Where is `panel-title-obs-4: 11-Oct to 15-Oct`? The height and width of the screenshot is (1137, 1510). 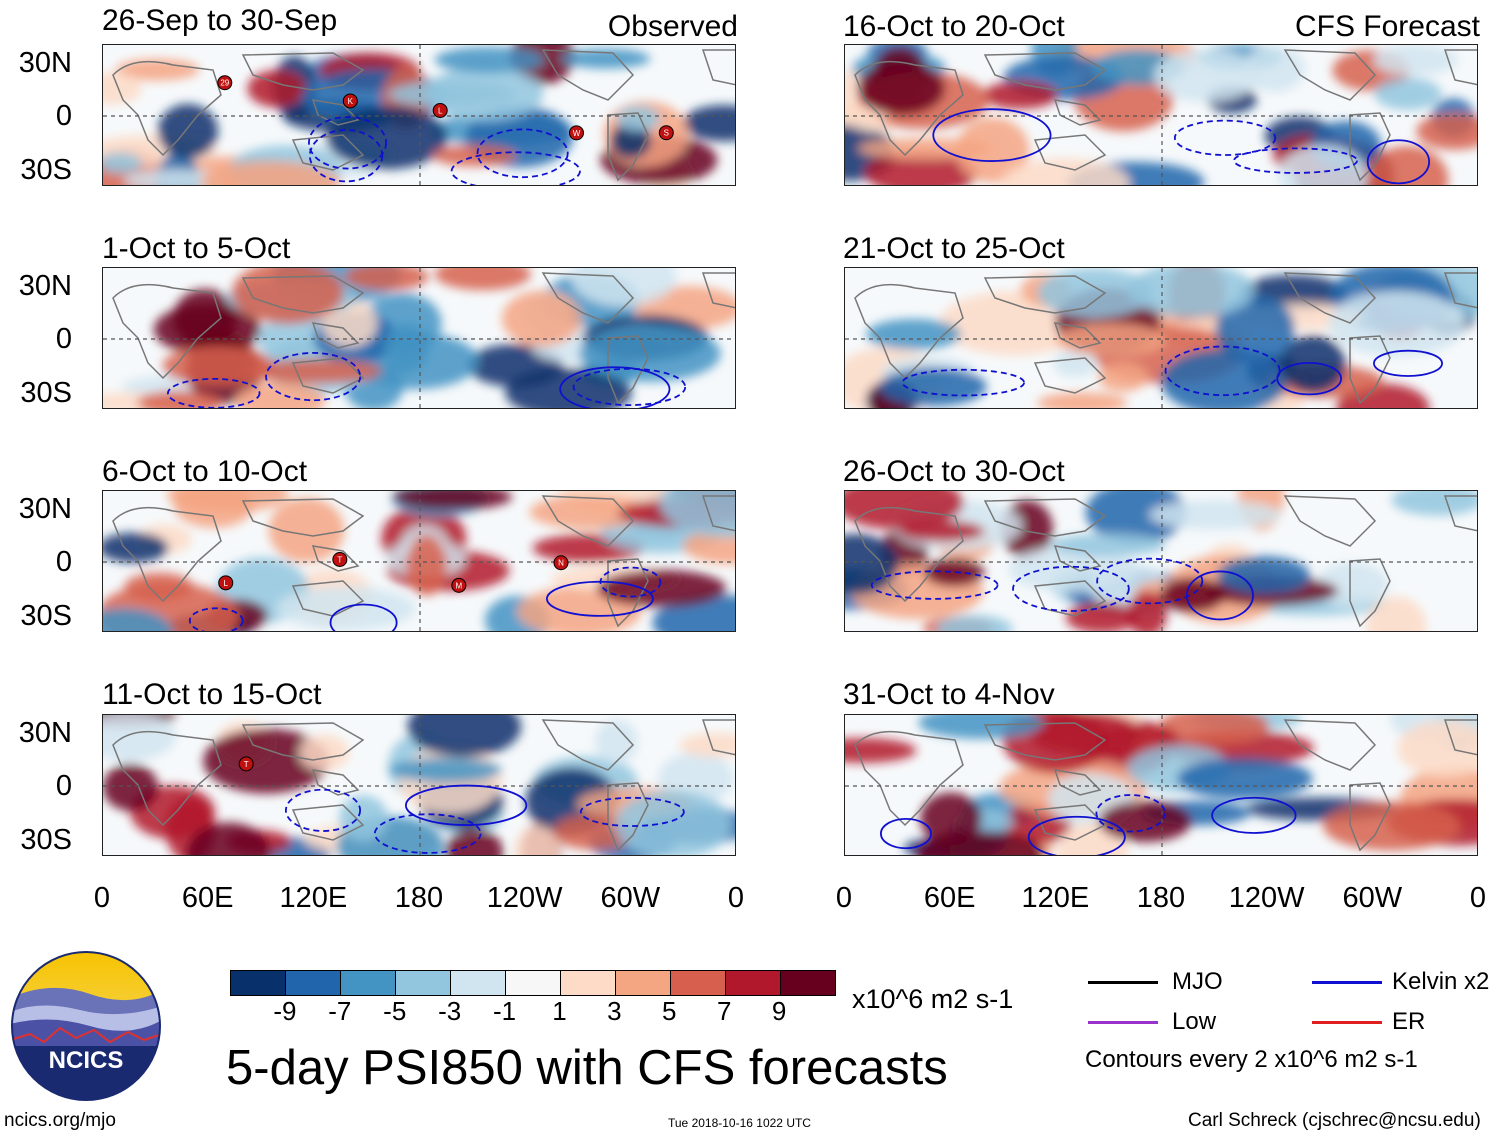 panel-title-obs-4: 11-Oct to 15-Oct is located at coordinates (212, 694).